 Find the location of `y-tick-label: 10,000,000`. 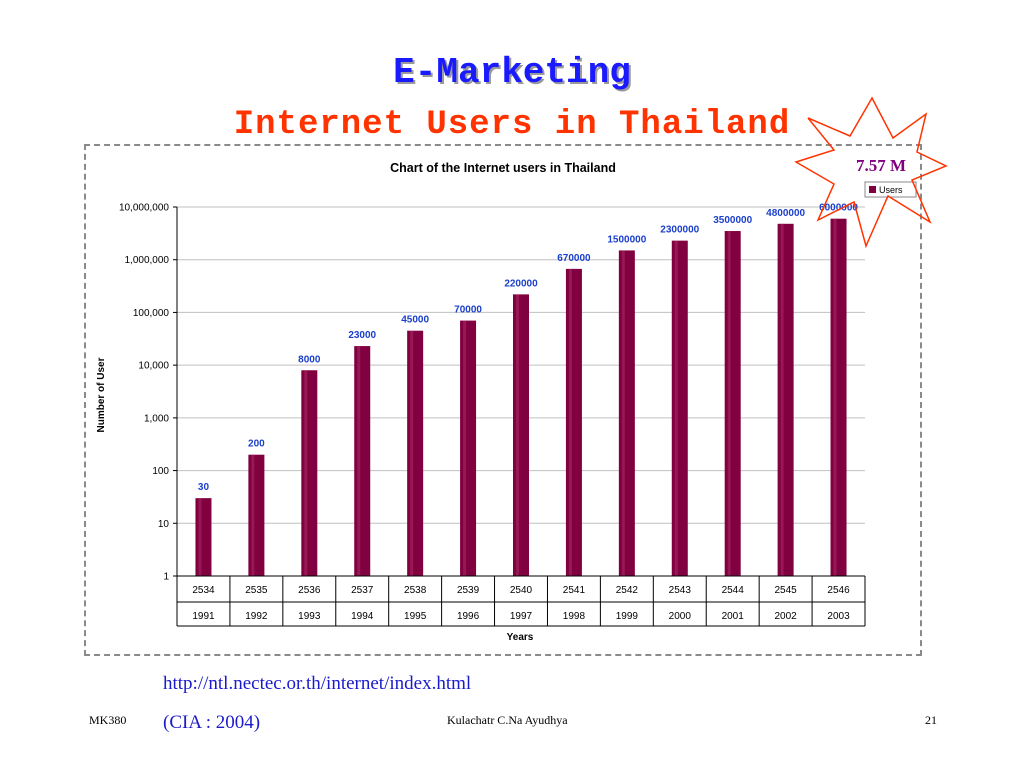

y-tick-label: 10,000,000 is located at coordinates (144, 208).